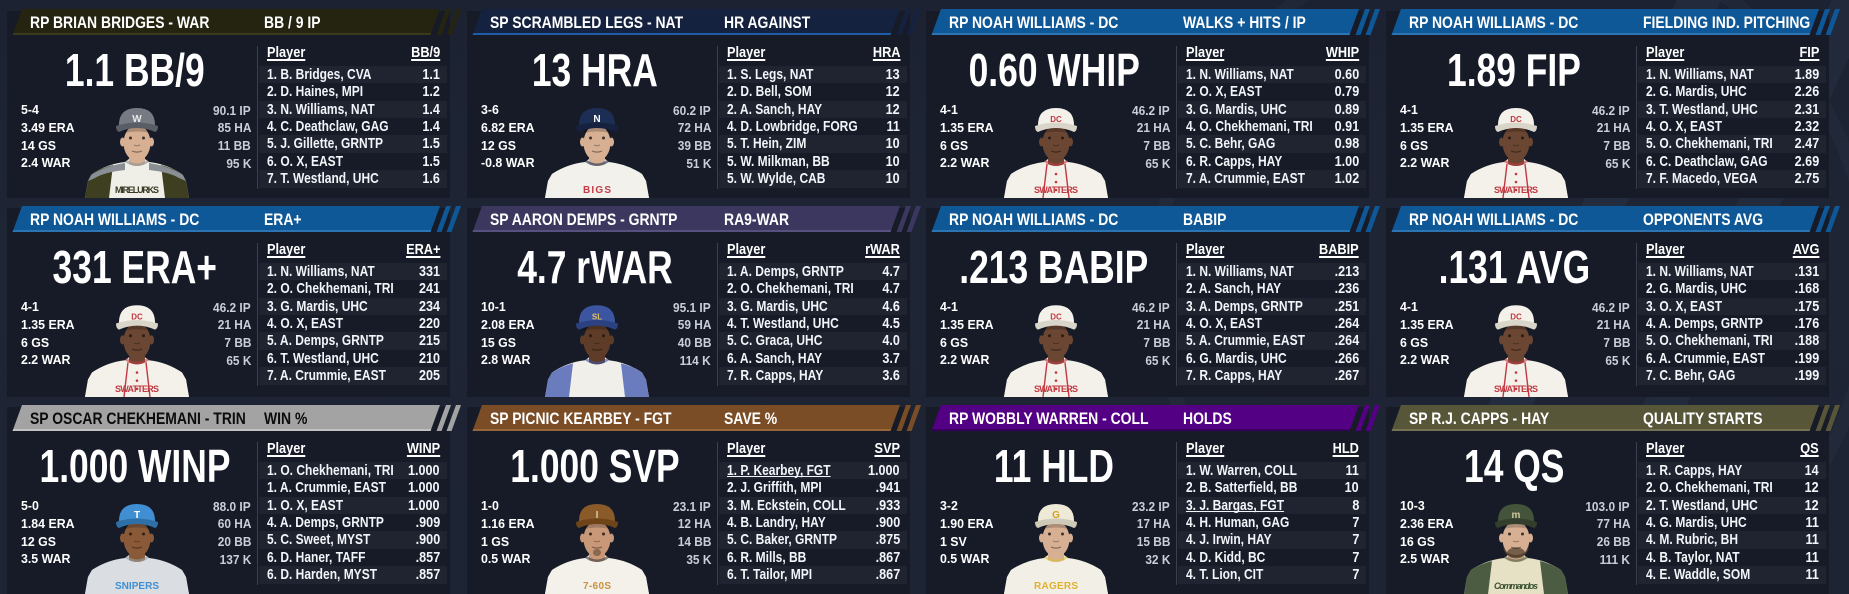 The width and height of the screenshot is (1849, 594). What do you see at coordinates (137, 190) in the screenshot?
I see `svg-text: MIRELURKS` at bounding box center [137, 190].